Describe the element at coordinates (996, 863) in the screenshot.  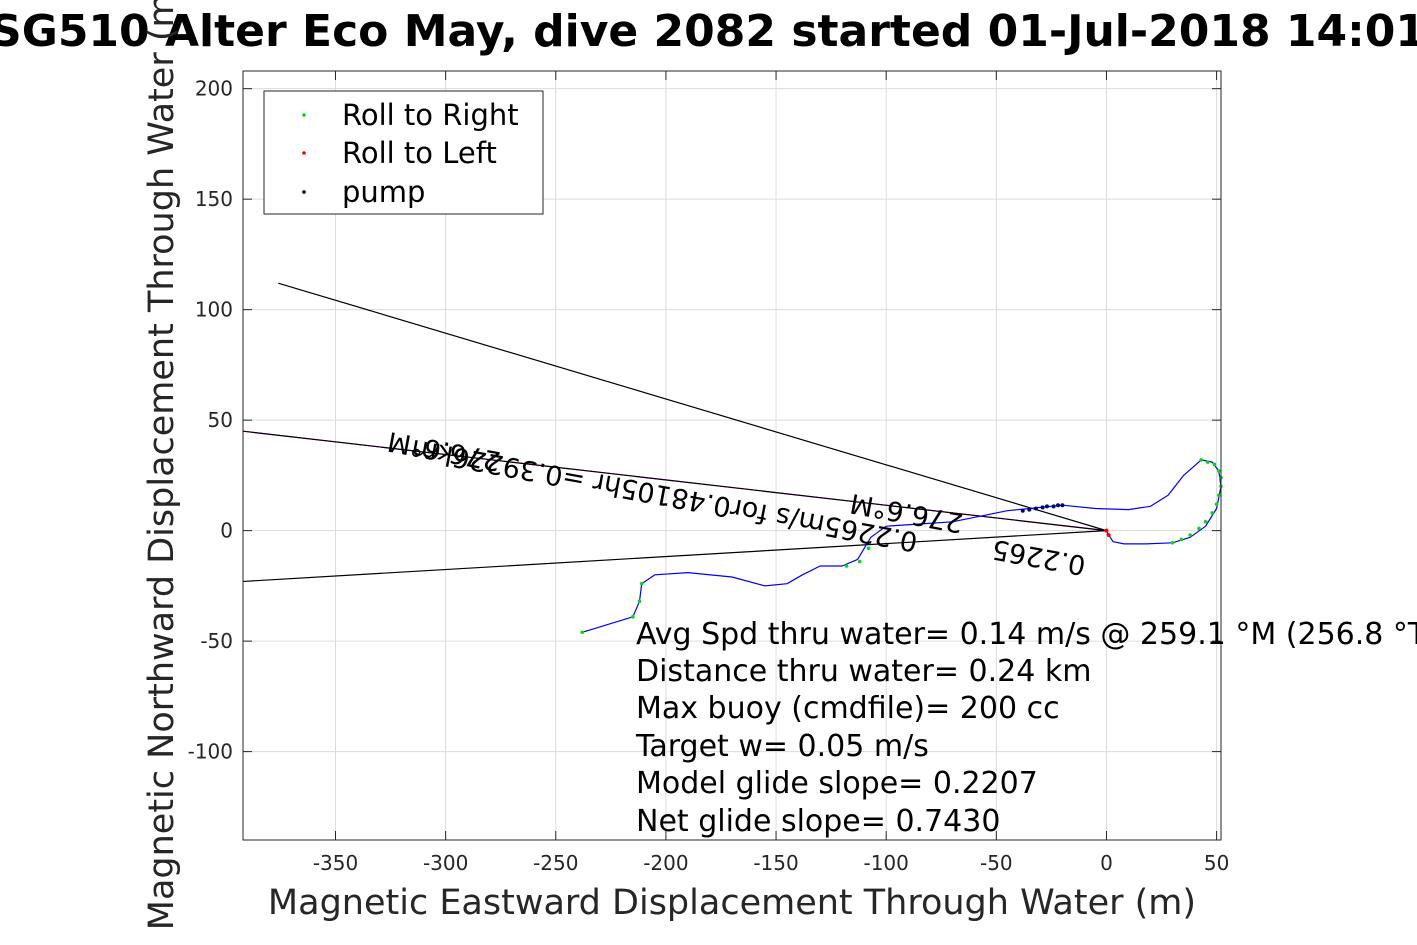
I see `x-tick-label: -50` at that location.